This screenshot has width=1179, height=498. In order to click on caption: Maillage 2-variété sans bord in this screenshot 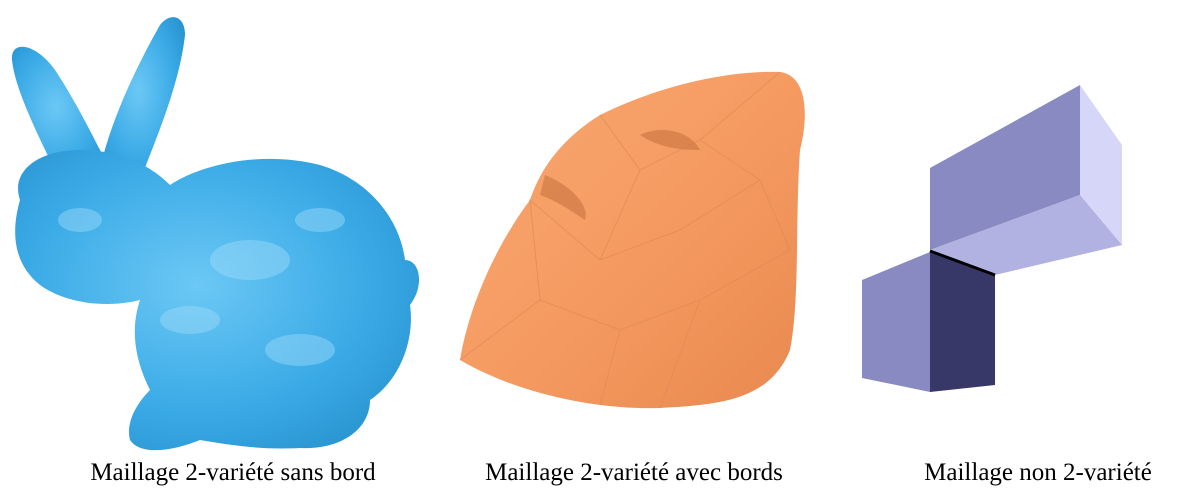, I will do `click(233, 472)`.